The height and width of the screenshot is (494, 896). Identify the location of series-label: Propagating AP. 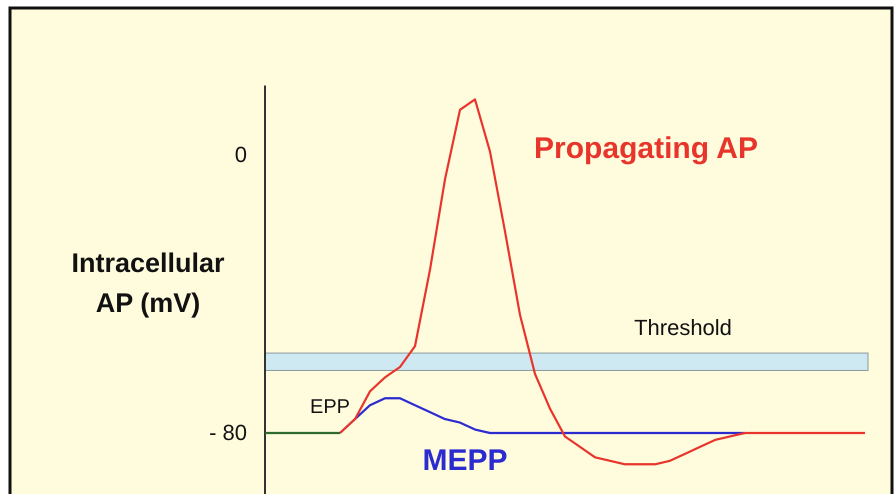
(646, 148).